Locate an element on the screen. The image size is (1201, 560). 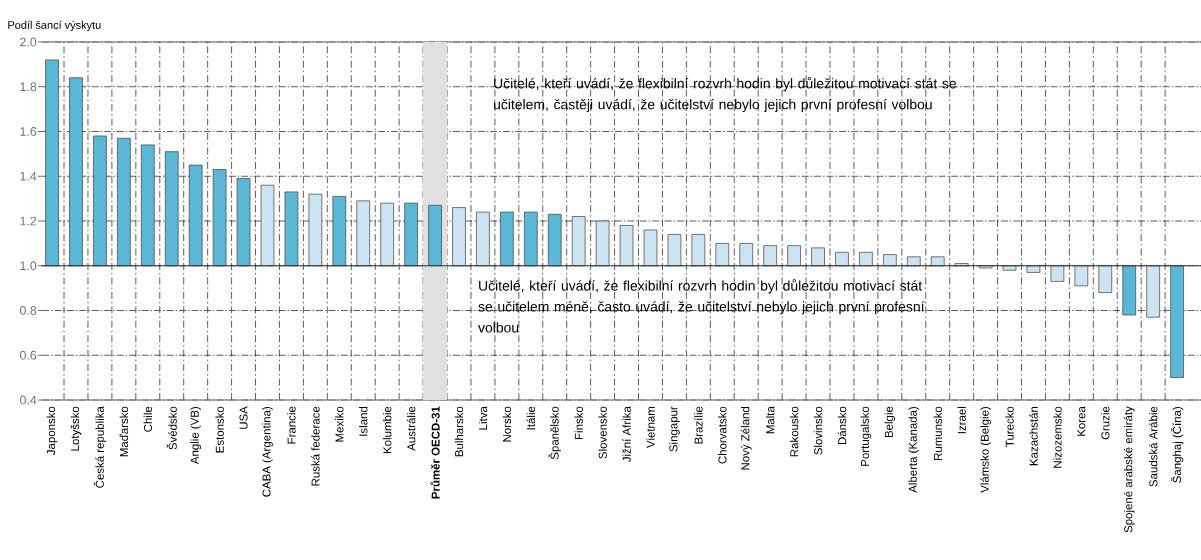
x-tick-label: Anglie (VB) is located at coordinates (196, 435).